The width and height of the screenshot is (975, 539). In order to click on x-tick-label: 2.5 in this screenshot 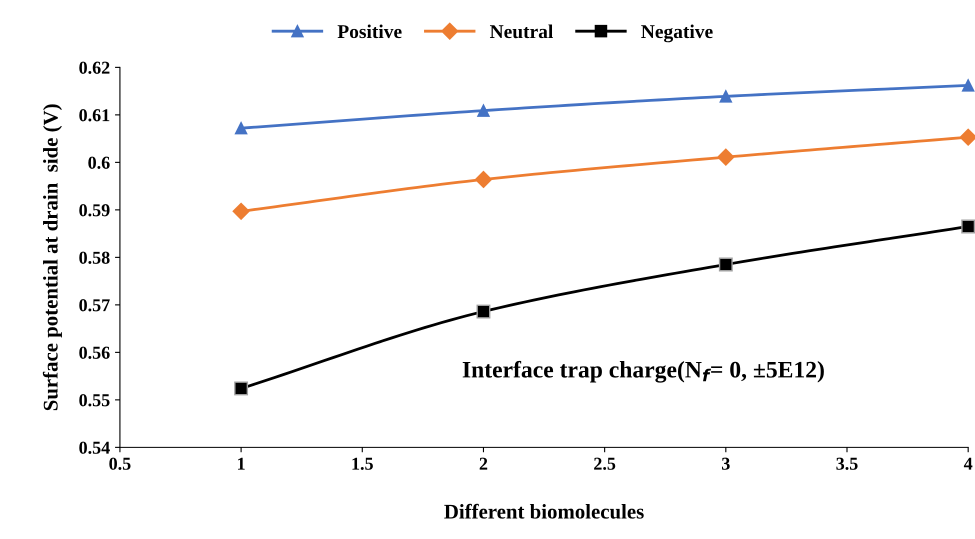, I will do `click(605, 464)`.